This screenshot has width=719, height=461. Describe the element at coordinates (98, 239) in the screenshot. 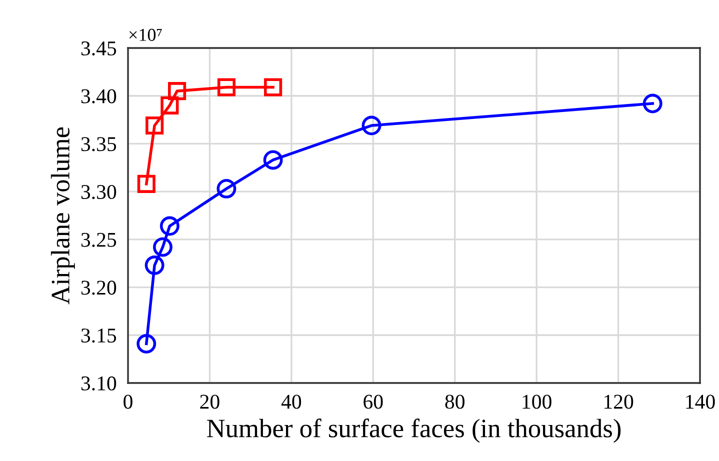

I see `y-tick-label: 3.25` at that location.